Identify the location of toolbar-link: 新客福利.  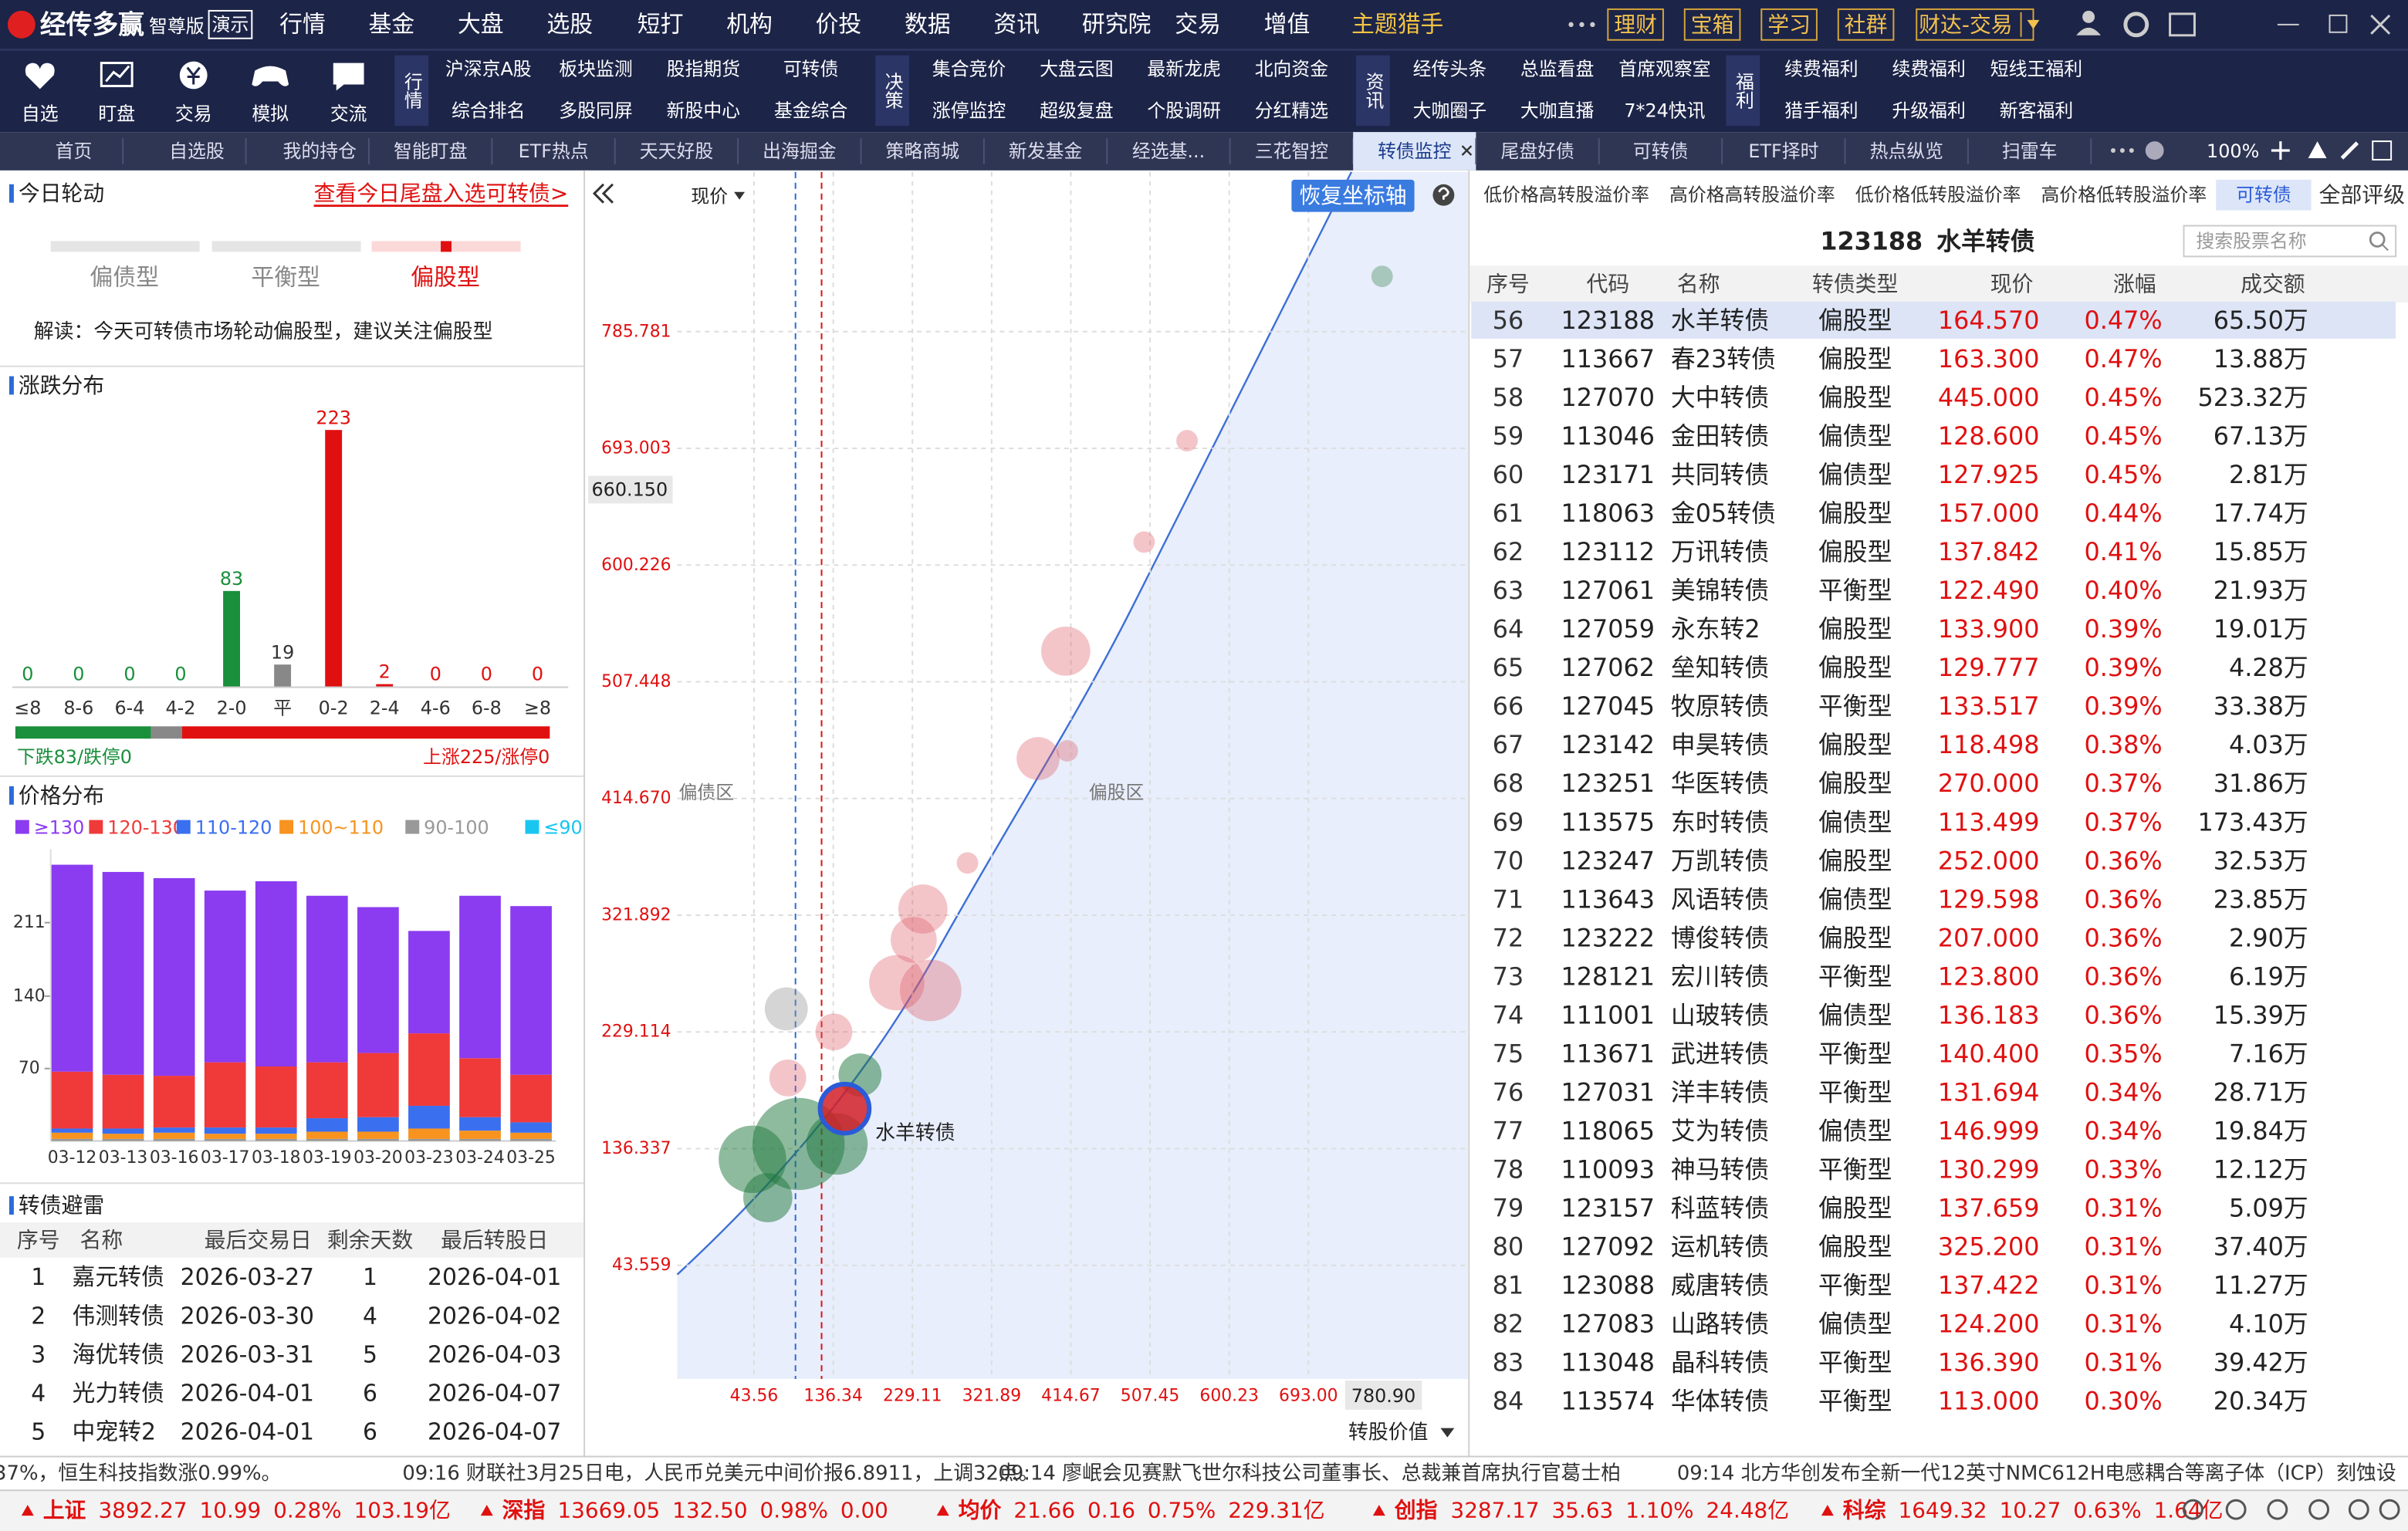
(2037, 111).